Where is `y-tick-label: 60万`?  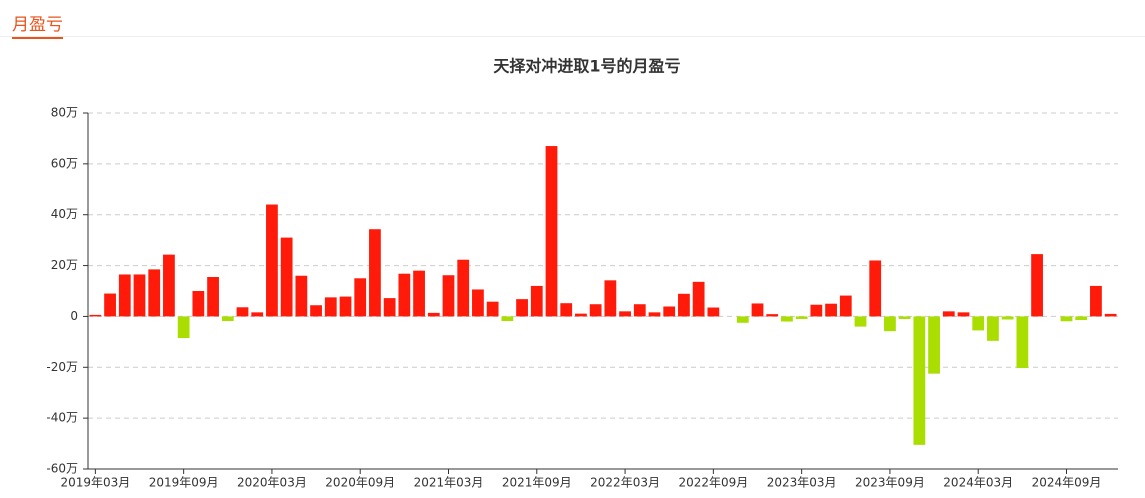
y-tick-label: 60万 is located at coordinates (64, 163).